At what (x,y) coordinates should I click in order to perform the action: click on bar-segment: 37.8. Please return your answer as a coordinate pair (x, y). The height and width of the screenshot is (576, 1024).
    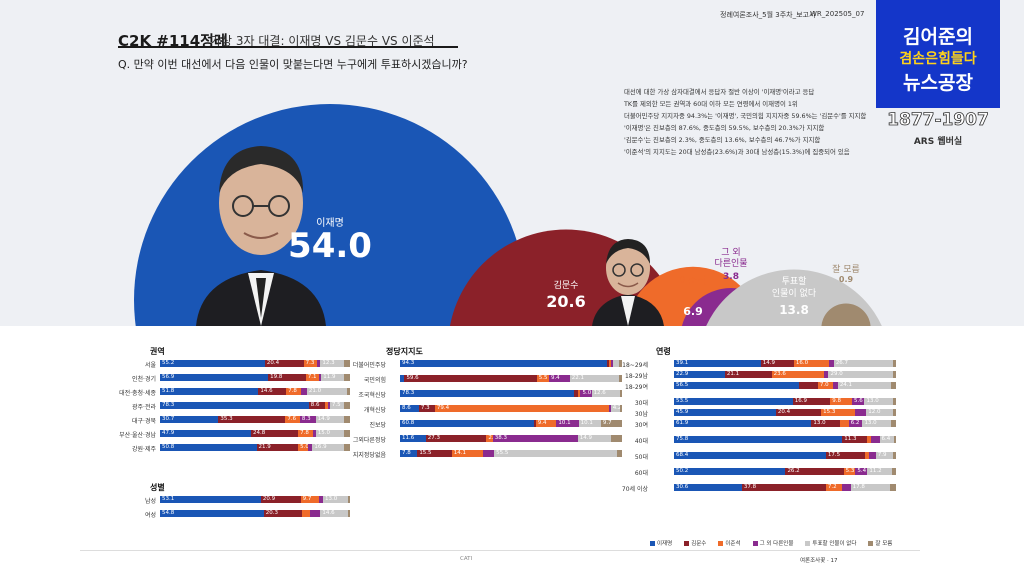
    Looking at the image, I should click on (783, 487).